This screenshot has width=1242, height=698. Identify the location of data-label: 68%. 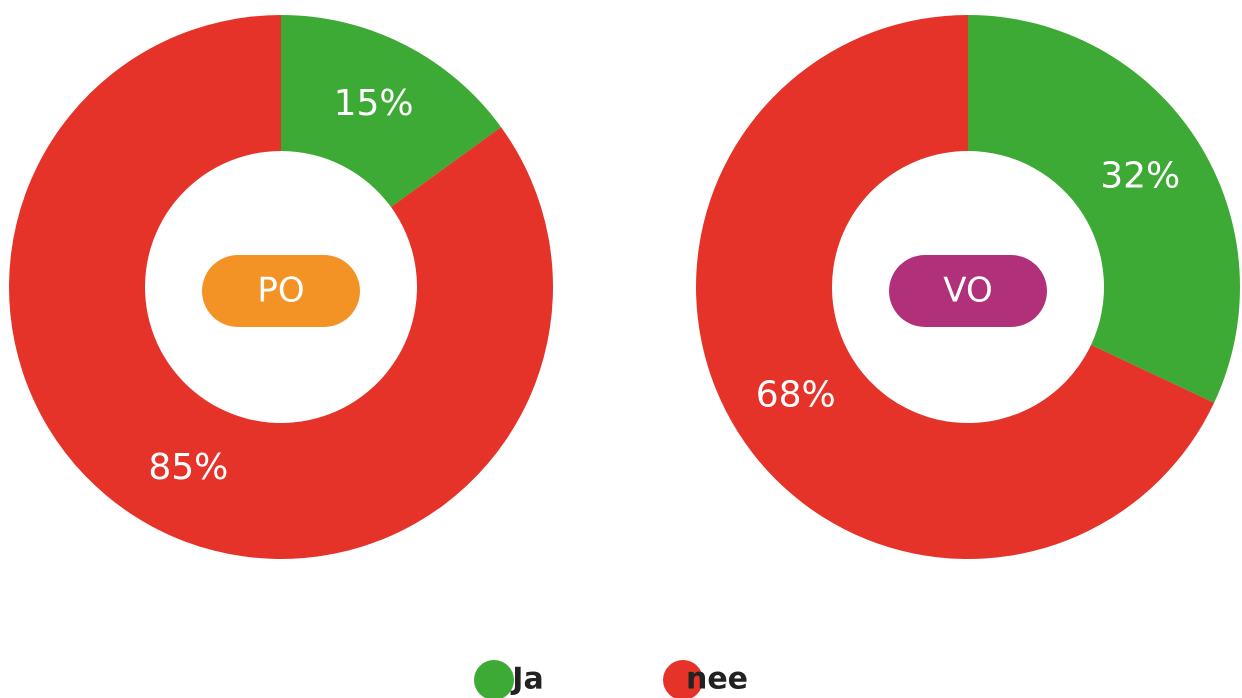
(796, 394).